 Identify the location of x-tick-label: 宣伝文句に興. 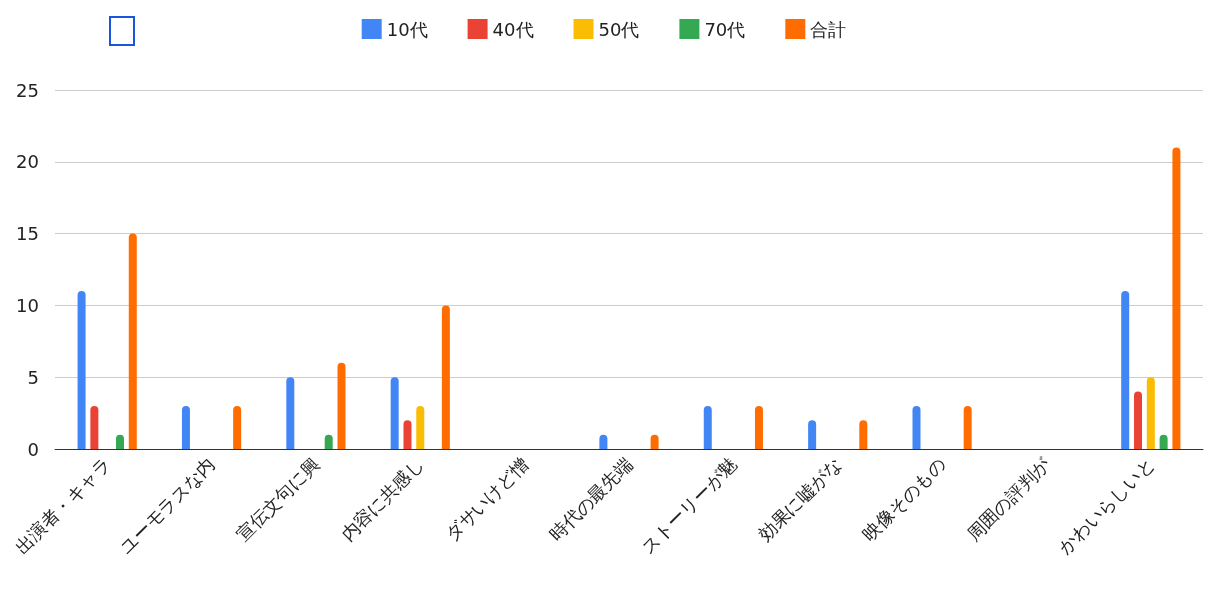
(278, 499).